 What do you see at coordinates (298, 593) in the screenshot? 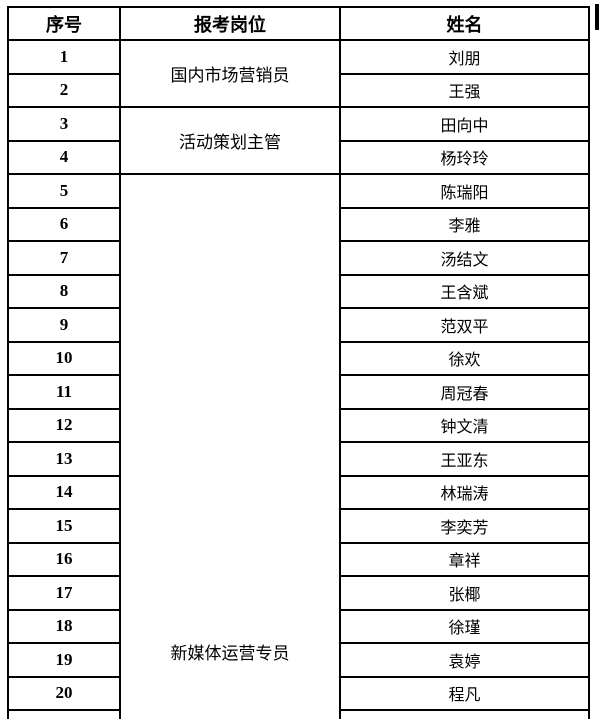
I see `table-row: 17 张椰` at bounding box center [298, 593].